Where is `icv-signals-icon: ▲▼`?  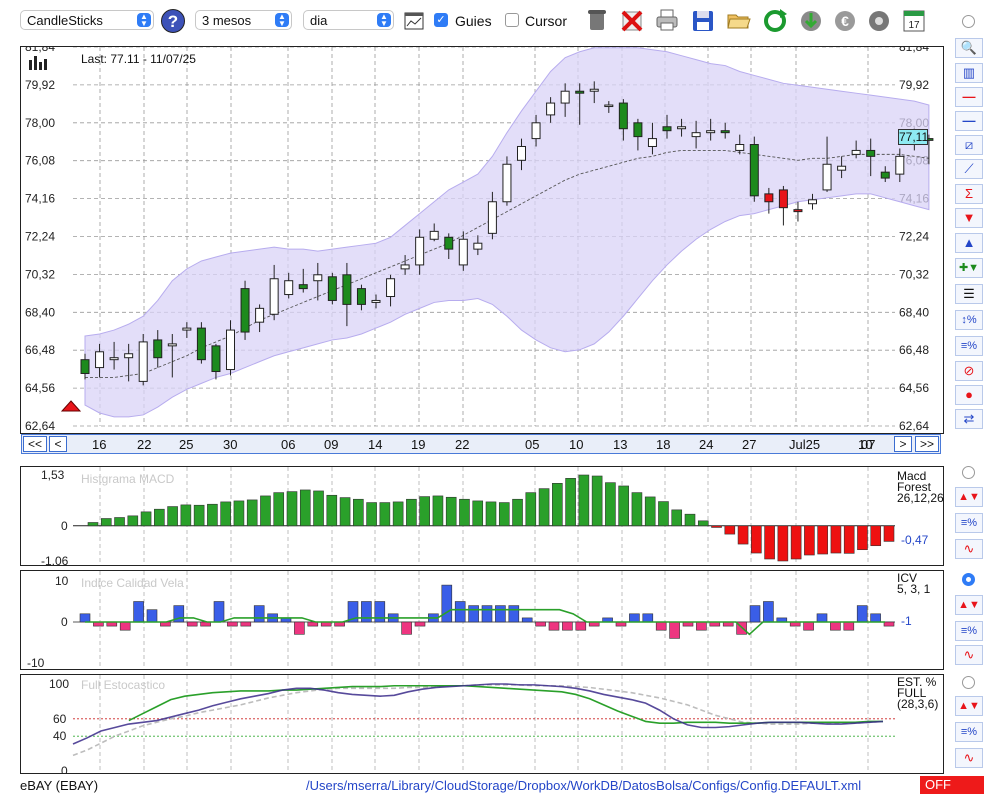
icv-signals-icon: ▲▼ is located at coordinates (969, 605).